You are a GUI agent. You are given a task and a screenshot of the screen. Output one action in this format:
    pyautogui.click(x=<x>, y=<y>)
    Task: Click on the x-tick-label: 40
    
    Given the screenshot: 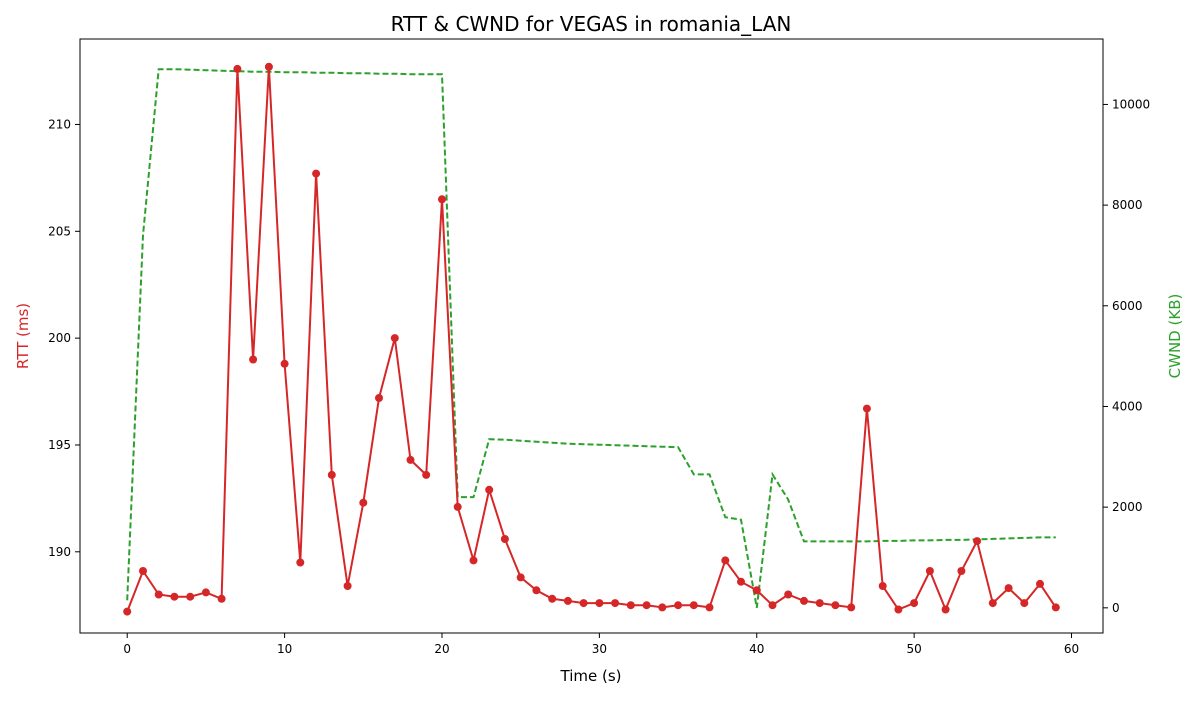 What is the action you would take?
    pyautogui.click(x=756, y=649)
    